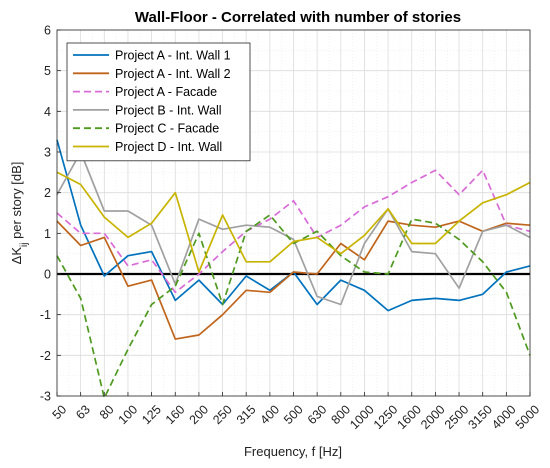 The height and width of the screenshot is (468, 550). I want to click on y-axis-label-subscript: ij, so click(24, 245).